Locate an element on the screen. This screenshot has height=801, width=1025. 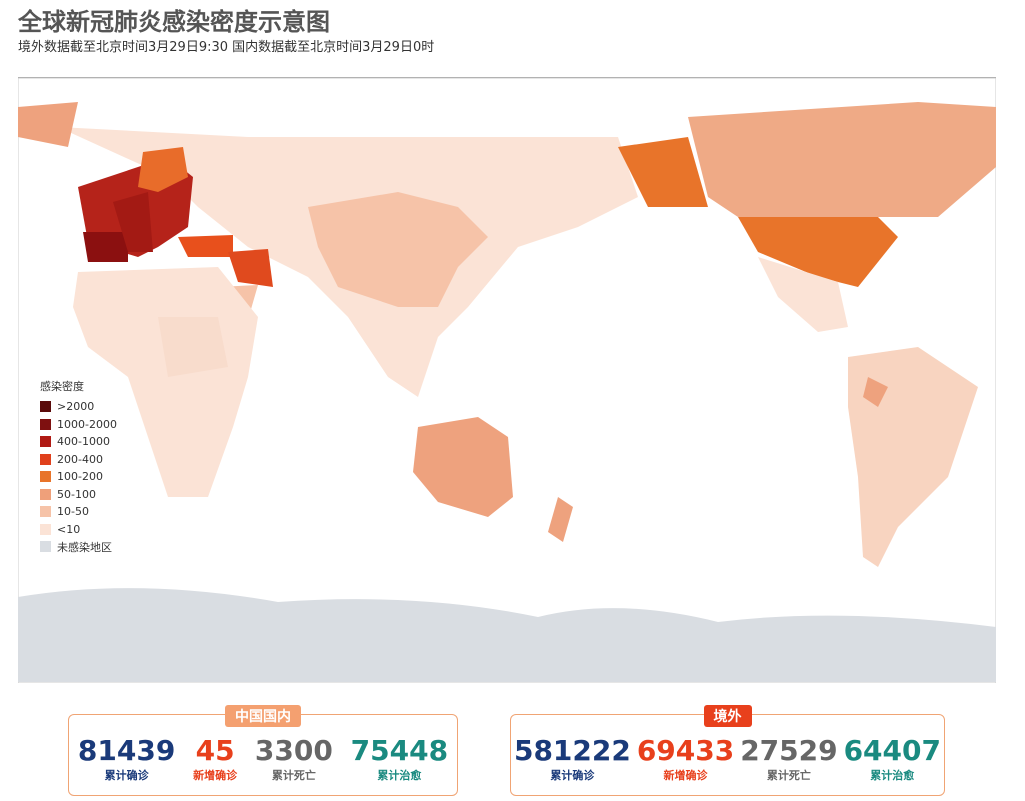
stat: 3300 累计死亡 is located at coordinates (294, 759).